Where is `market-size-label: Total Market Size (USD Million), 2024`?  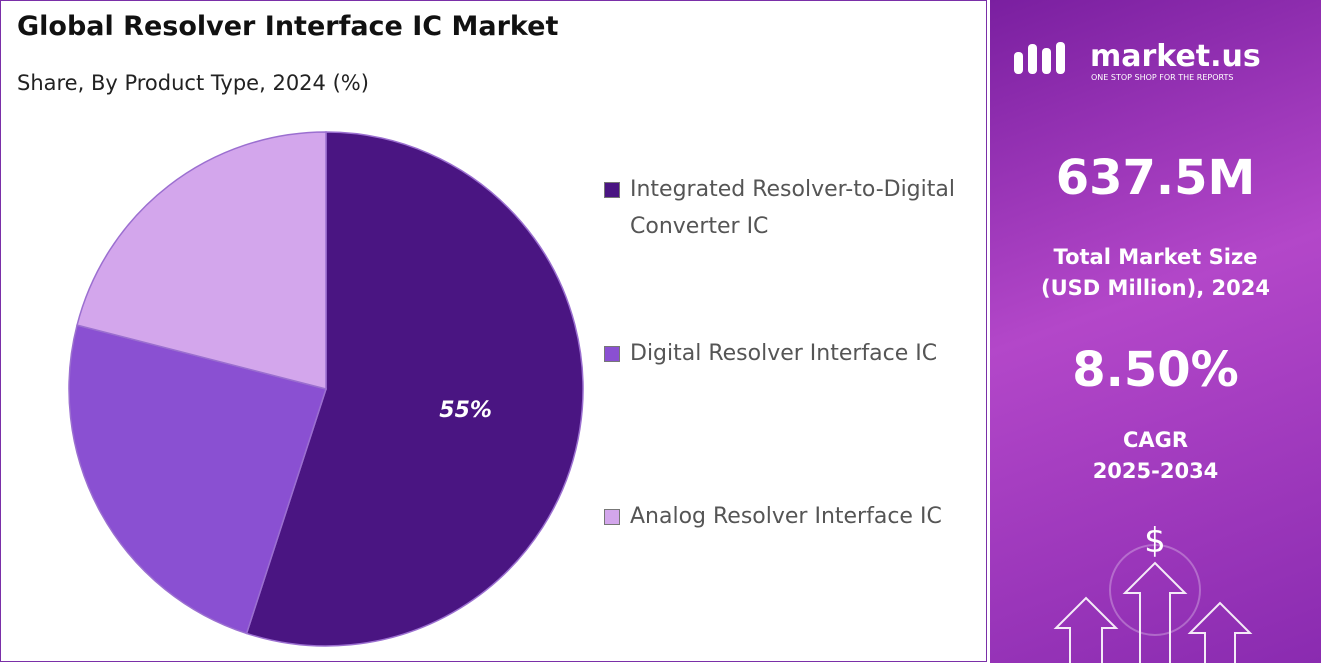
market-size-label: Total Market Size (USD Million), 2024 is located at coordinates (1155, 273).